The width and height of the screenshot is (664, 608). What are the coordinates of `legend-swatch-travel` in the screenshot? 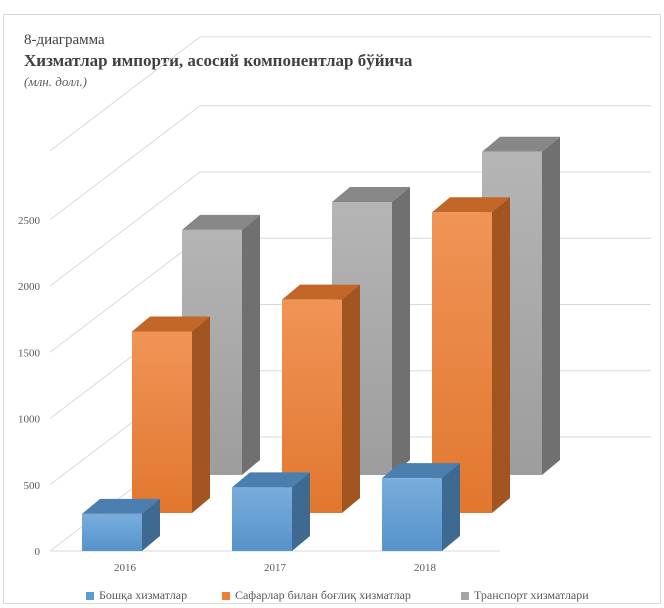 It's located at (226, 595).